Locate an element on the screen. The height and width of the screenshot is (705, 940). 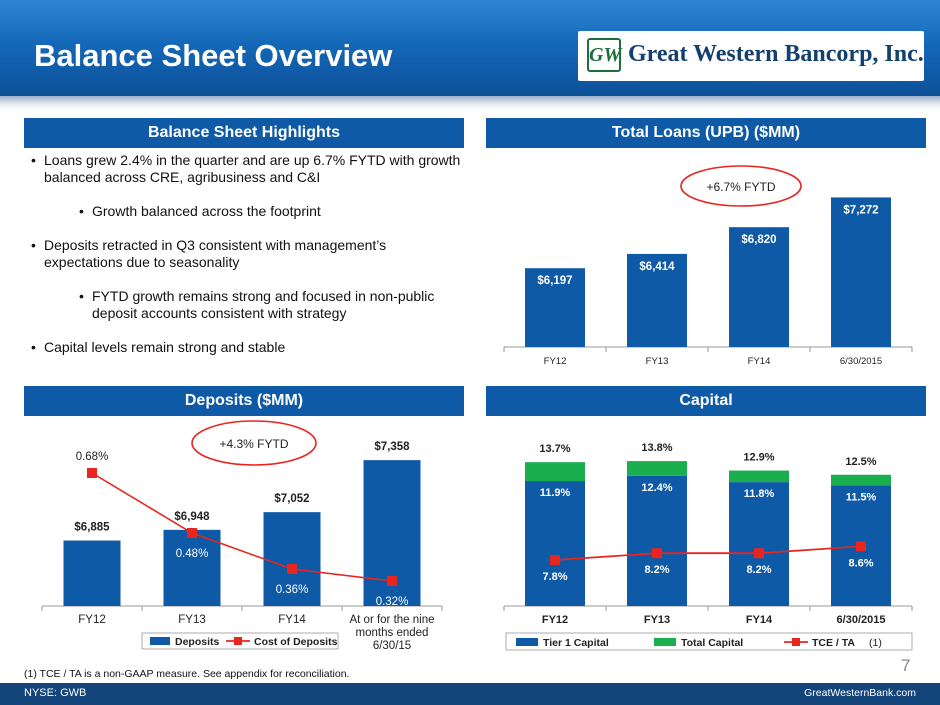
footer-ticker: NYSE: GWB is located at coordinates (55, 693).